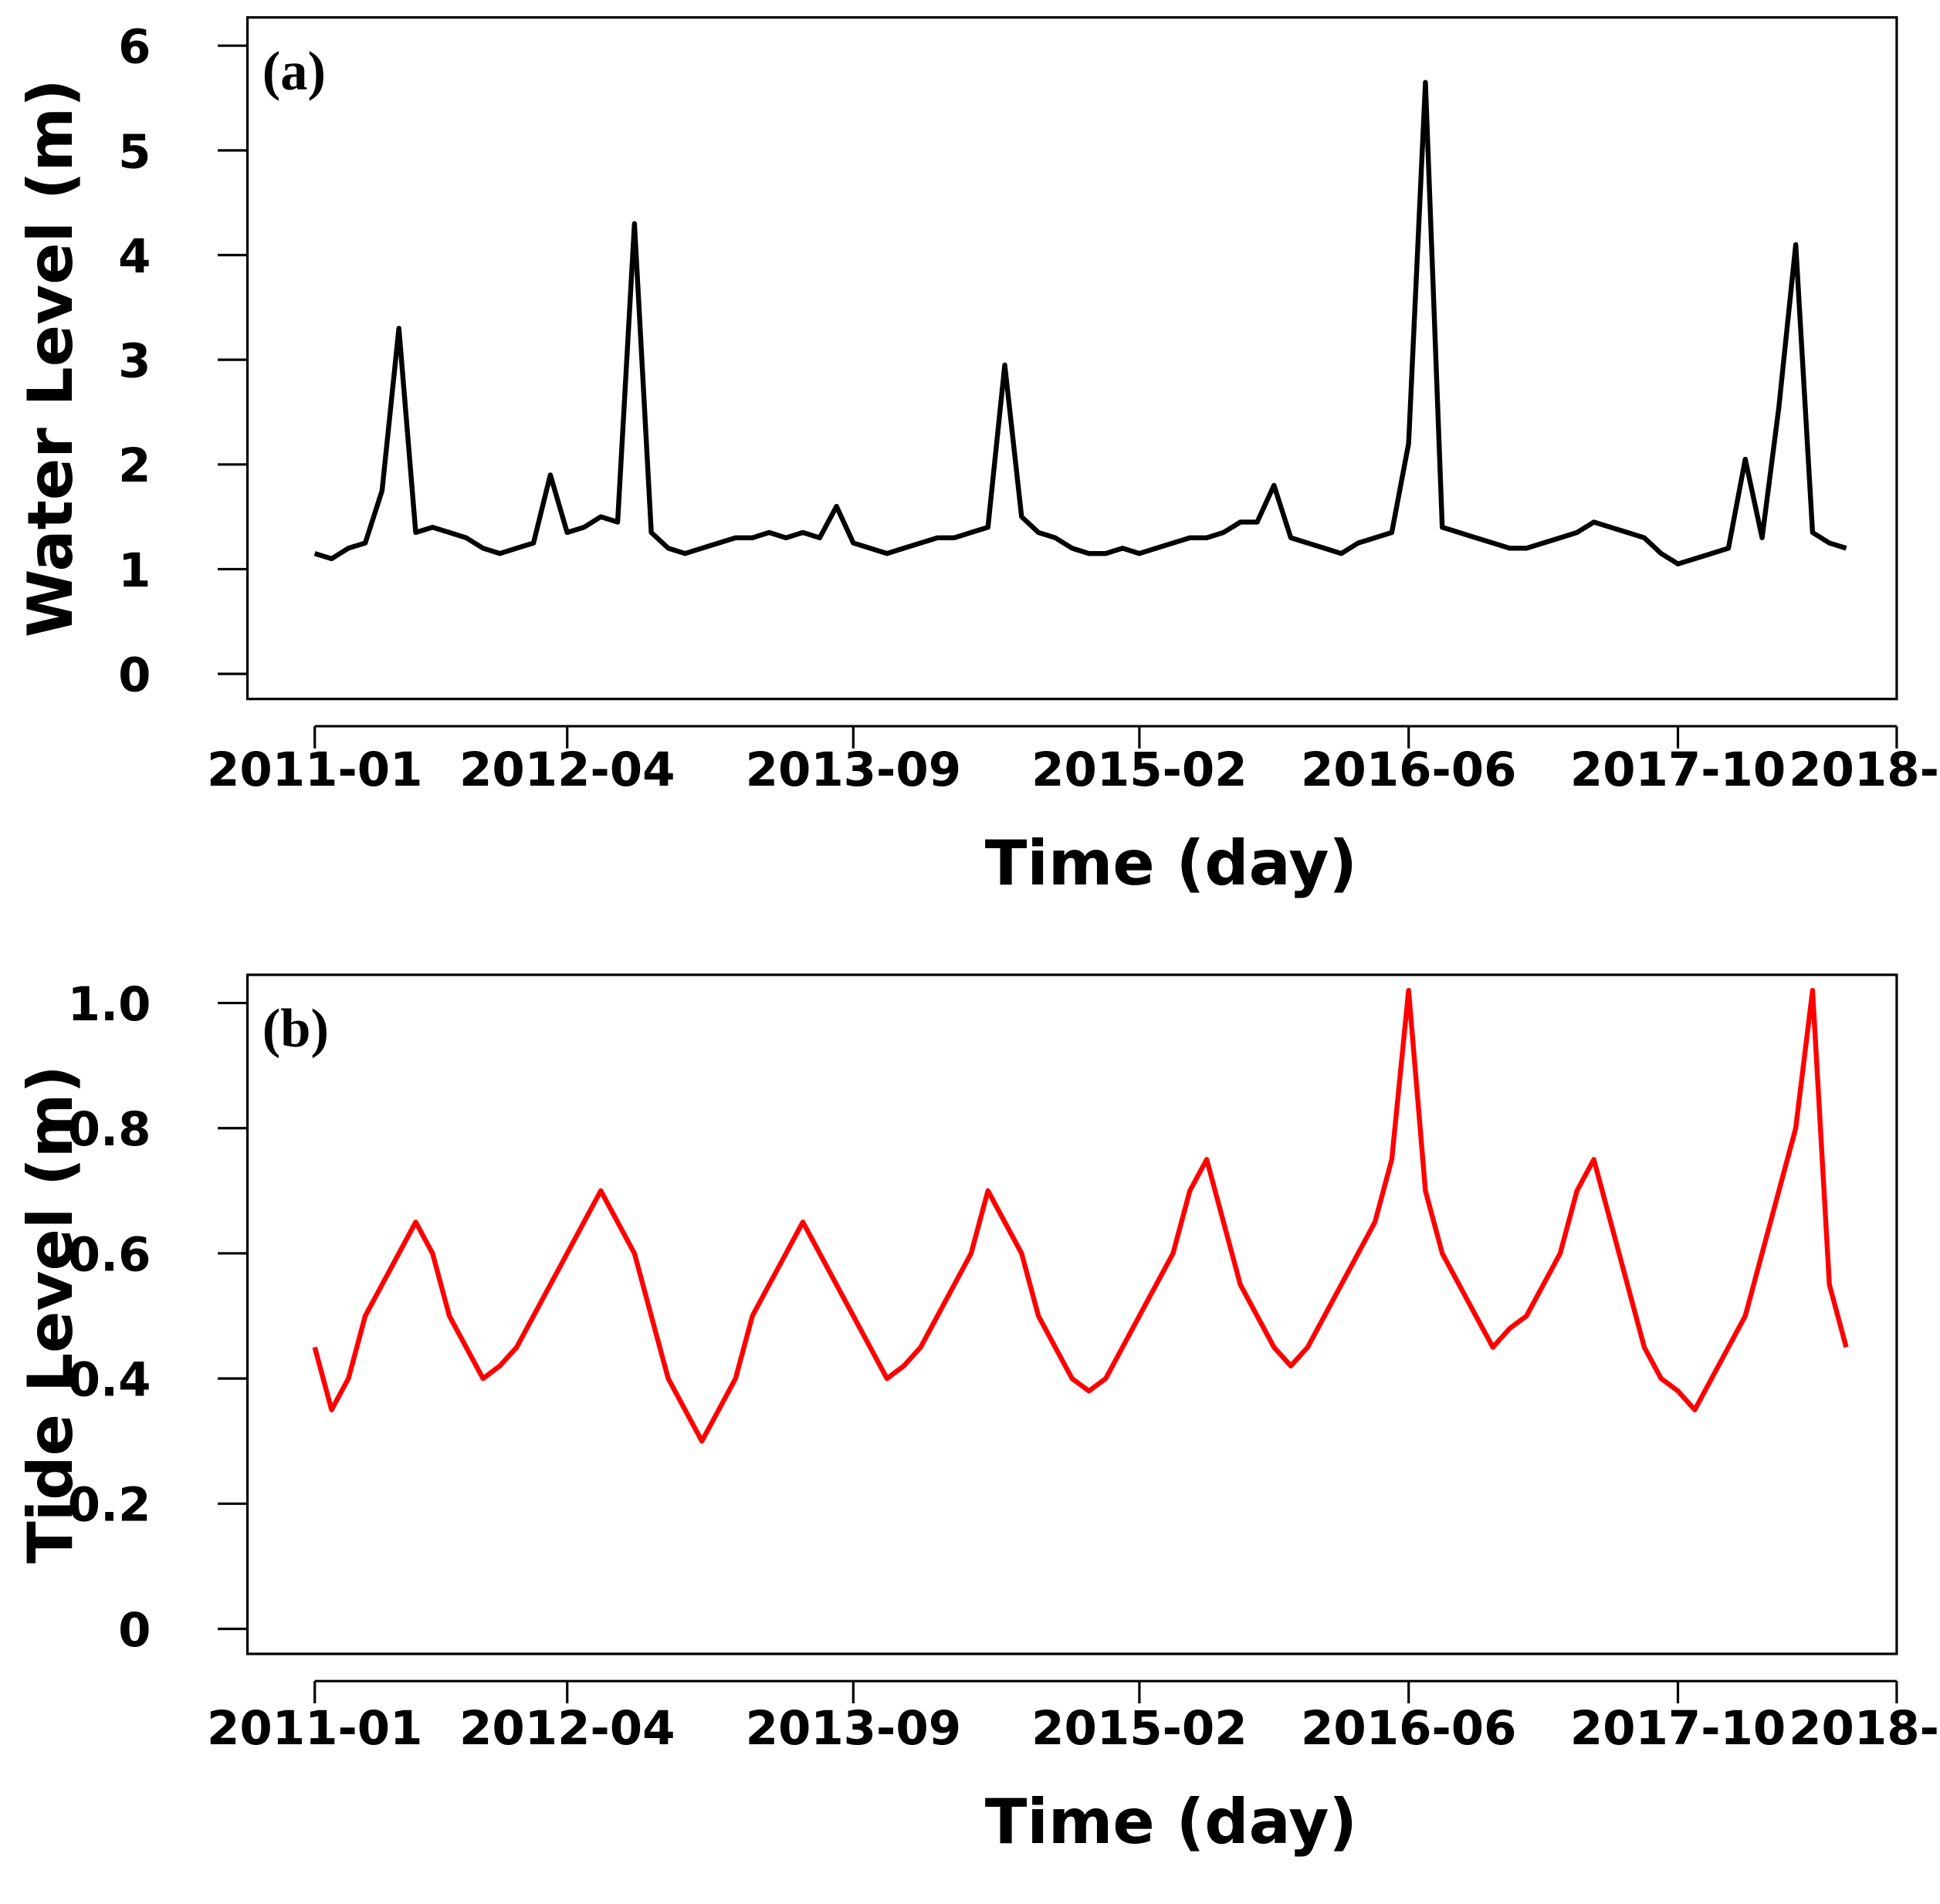  What do you see at coordinates (135, 151) in the screenshot?
I see `y-tick-label: 5` at bounding box center [135, 151].